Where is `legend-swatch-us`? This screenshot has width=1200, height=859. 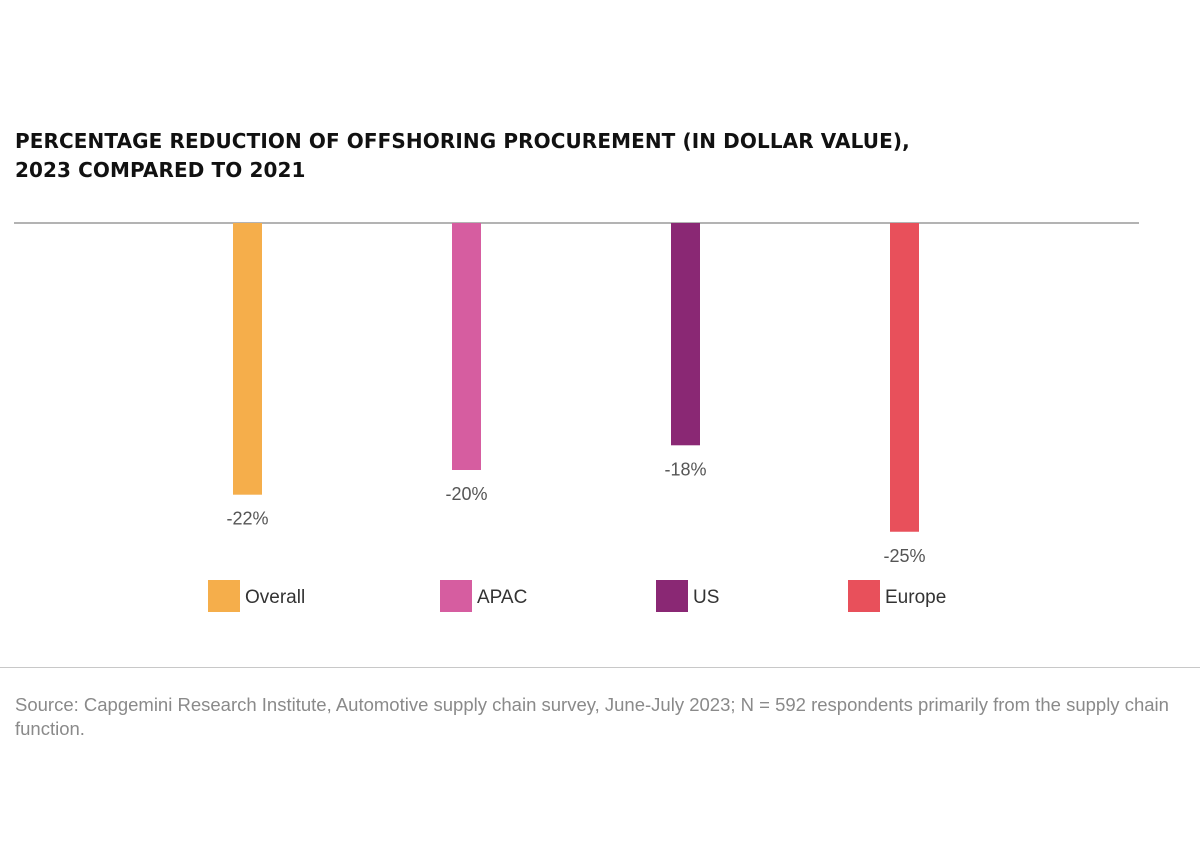
legend-swatch-us is located at coordinates (672, 596).